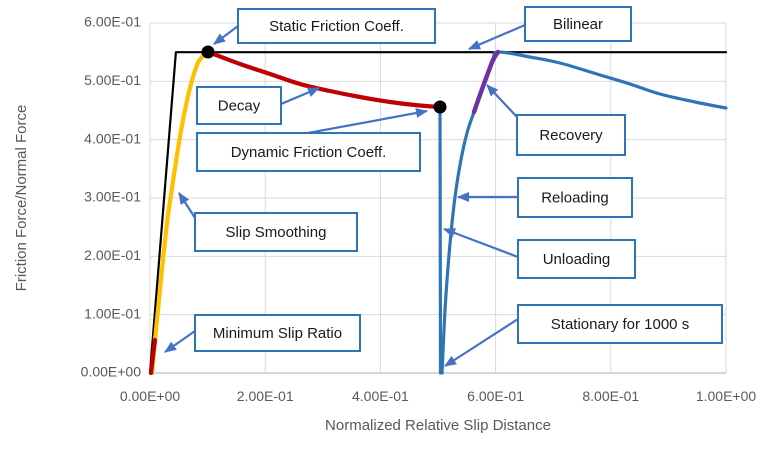 The height and width of the screenshot is (458, 780). I want to click on callout-bilinear-box, so click(578, 24).